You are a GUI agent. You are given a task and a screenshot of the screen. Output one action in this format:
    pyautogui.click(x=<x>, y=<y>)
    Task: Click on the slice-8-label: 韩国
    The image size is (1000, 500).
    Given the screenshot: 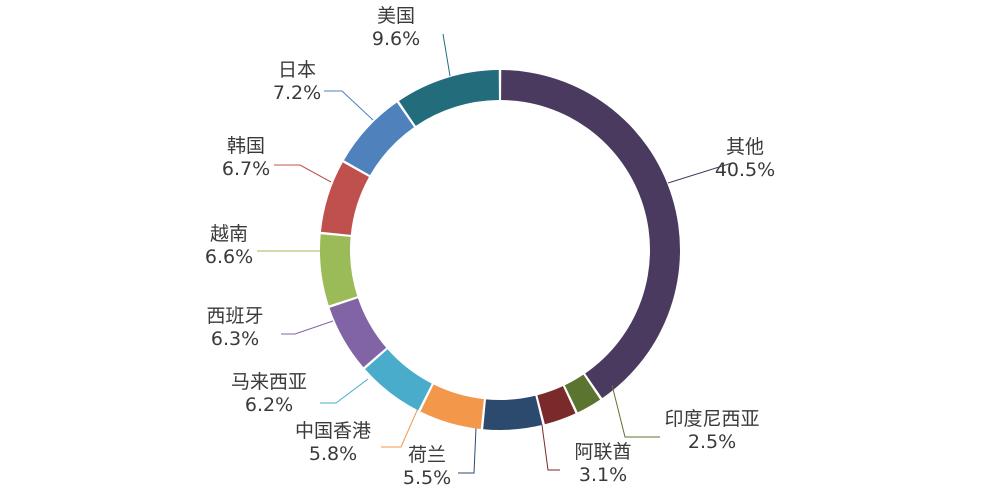 What is the action you would take?
    pyautogui.click(x=246, y=146)
    